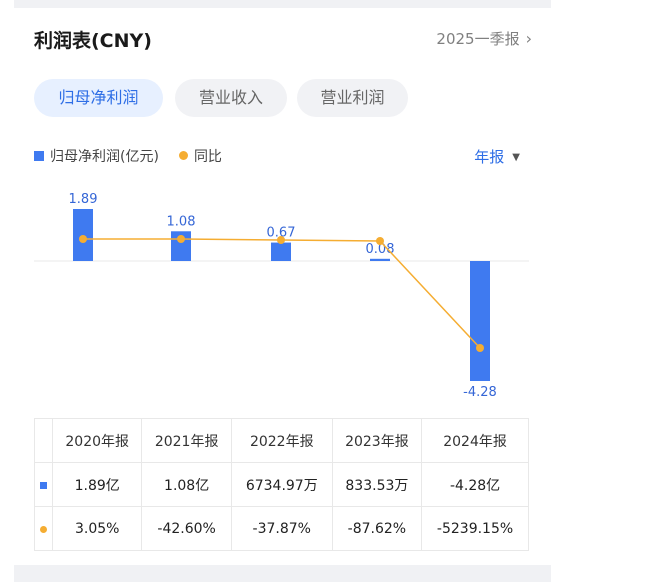 This screenshot has width=660, height=582. What do you see at coordinates (231, 98) in the screenshot?
I see `tab-revenue: 营业收入` at bounding box center [231, 98].